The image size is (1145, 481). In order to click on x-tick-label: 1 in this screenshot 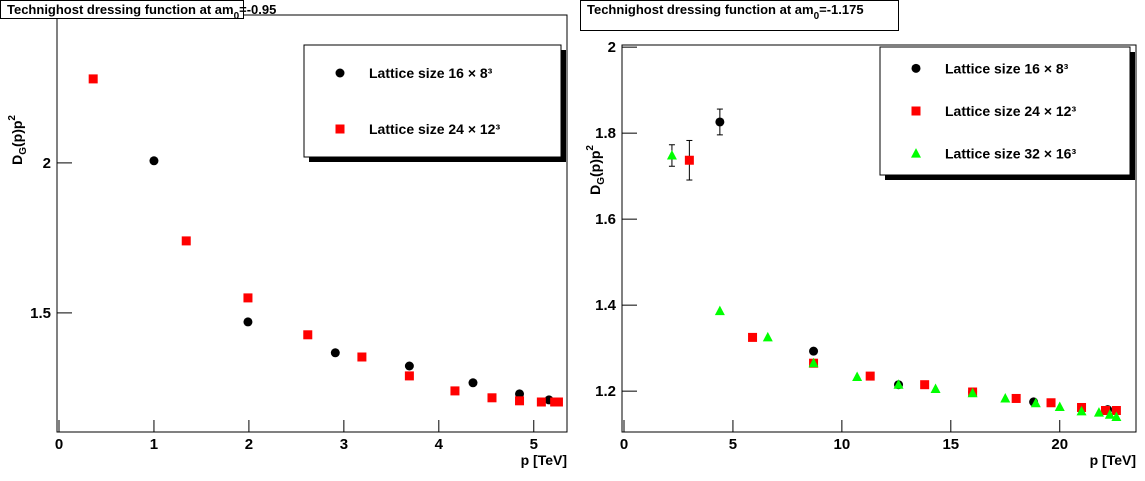, I will do `click(154, 444)`.